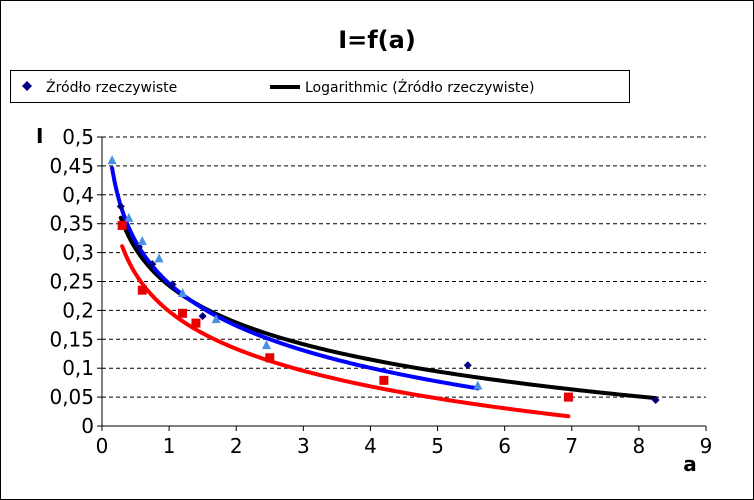 This screenshot has height=500, width=754. What do you see at coordinates (78, 253) in the screenshot?
I see `y-tick-label: 0,3` at bounding box center [78, 253].